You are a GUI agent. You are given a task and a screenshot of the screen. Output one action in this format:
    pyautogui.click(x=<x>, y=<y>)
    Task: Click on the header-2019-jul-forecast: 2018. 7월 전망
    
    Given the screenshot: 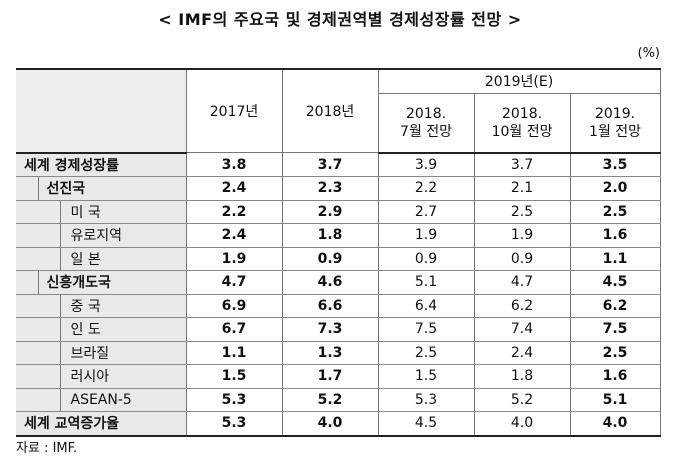 What is the action you would take?
    pyautogui.click(x=426, y=123)
    